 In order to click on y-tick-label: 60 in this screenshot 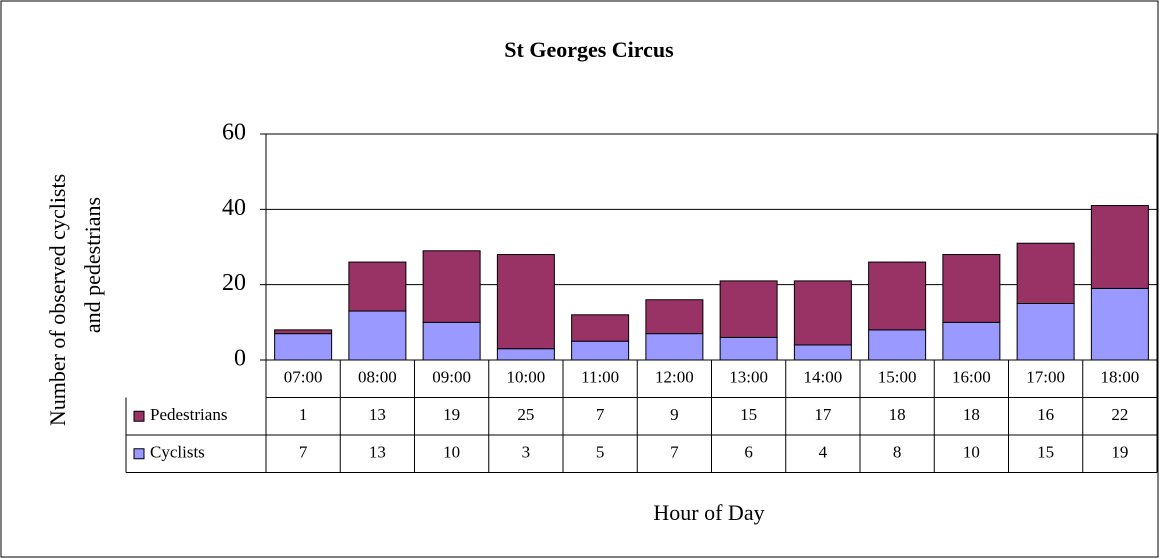, I will do `click(234, 133)`.